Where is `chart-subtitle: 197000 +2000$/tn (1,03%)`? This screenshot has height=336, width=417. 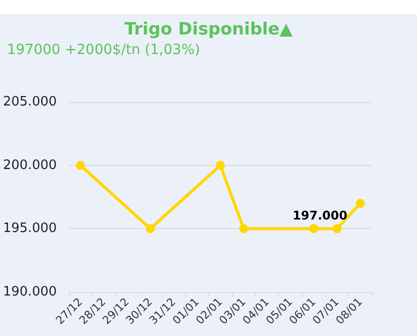 chart-subtitle: 197000 +2000$/tn (1,03%) is located at coordinates (103, 50).